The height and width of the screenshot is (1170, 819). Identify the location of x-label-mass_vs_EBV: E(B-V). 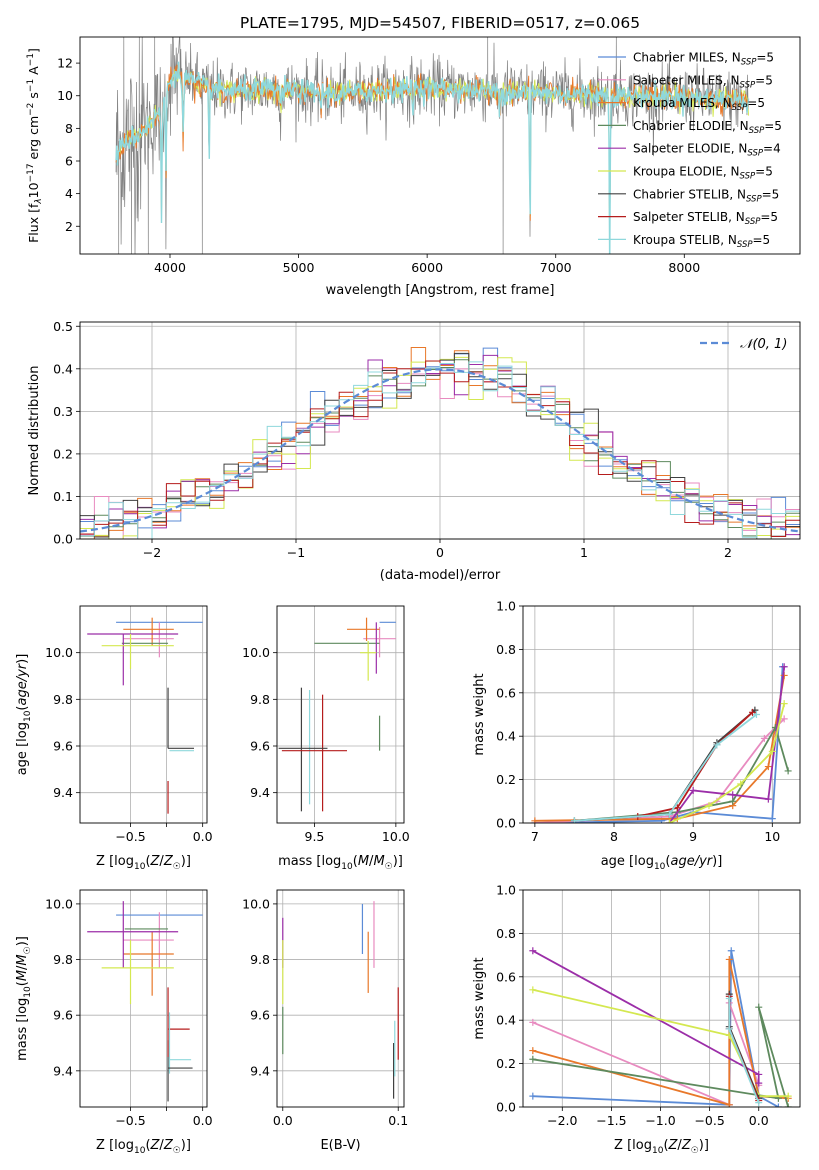
(340, 1145).